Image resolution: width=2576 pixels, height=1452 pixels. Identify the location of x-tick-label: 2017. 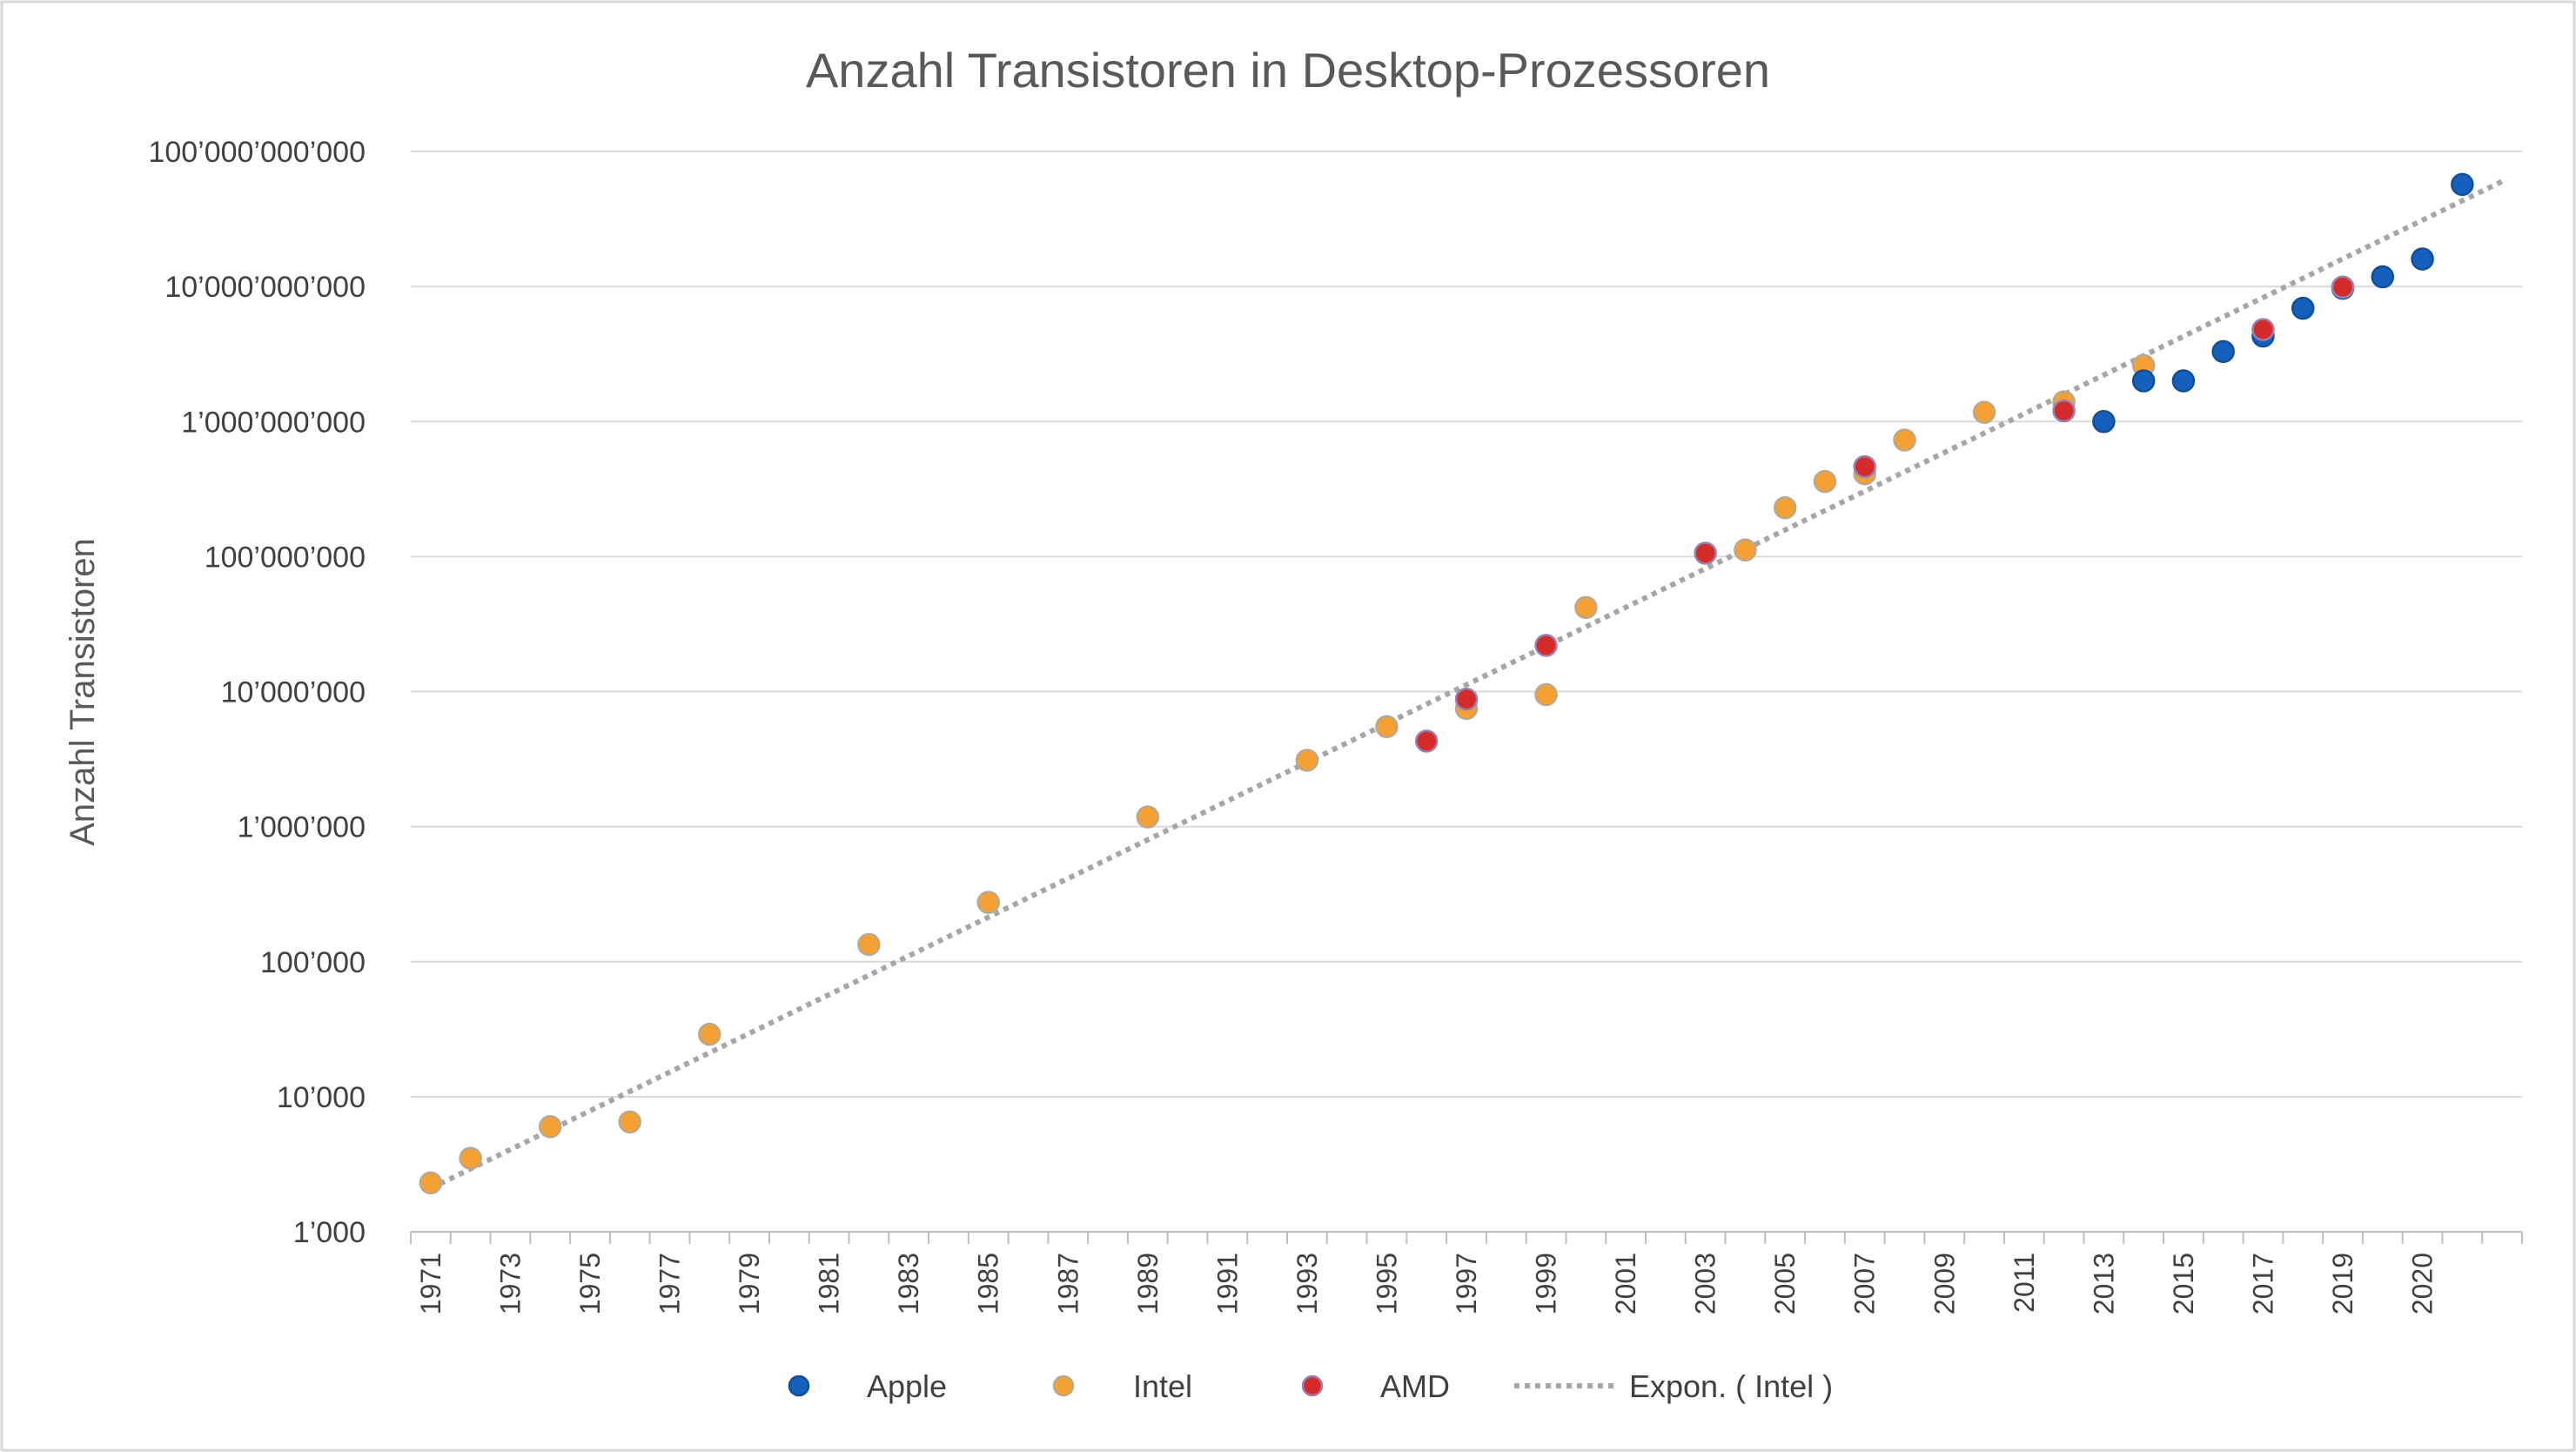
(2263, 1283).